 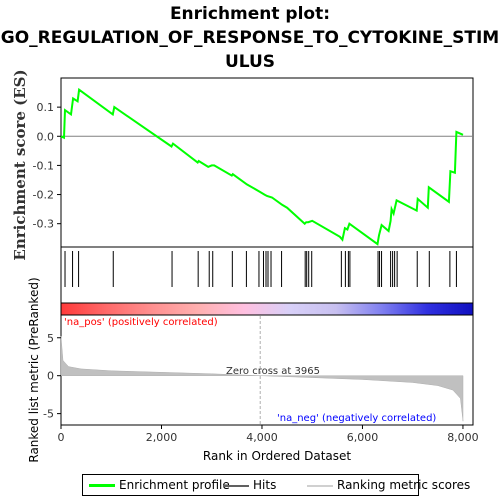 I want to click on es-y-ticks: 0.1 0.0 -0.1 -0.2 -0.3, so click(x=47, y=166).